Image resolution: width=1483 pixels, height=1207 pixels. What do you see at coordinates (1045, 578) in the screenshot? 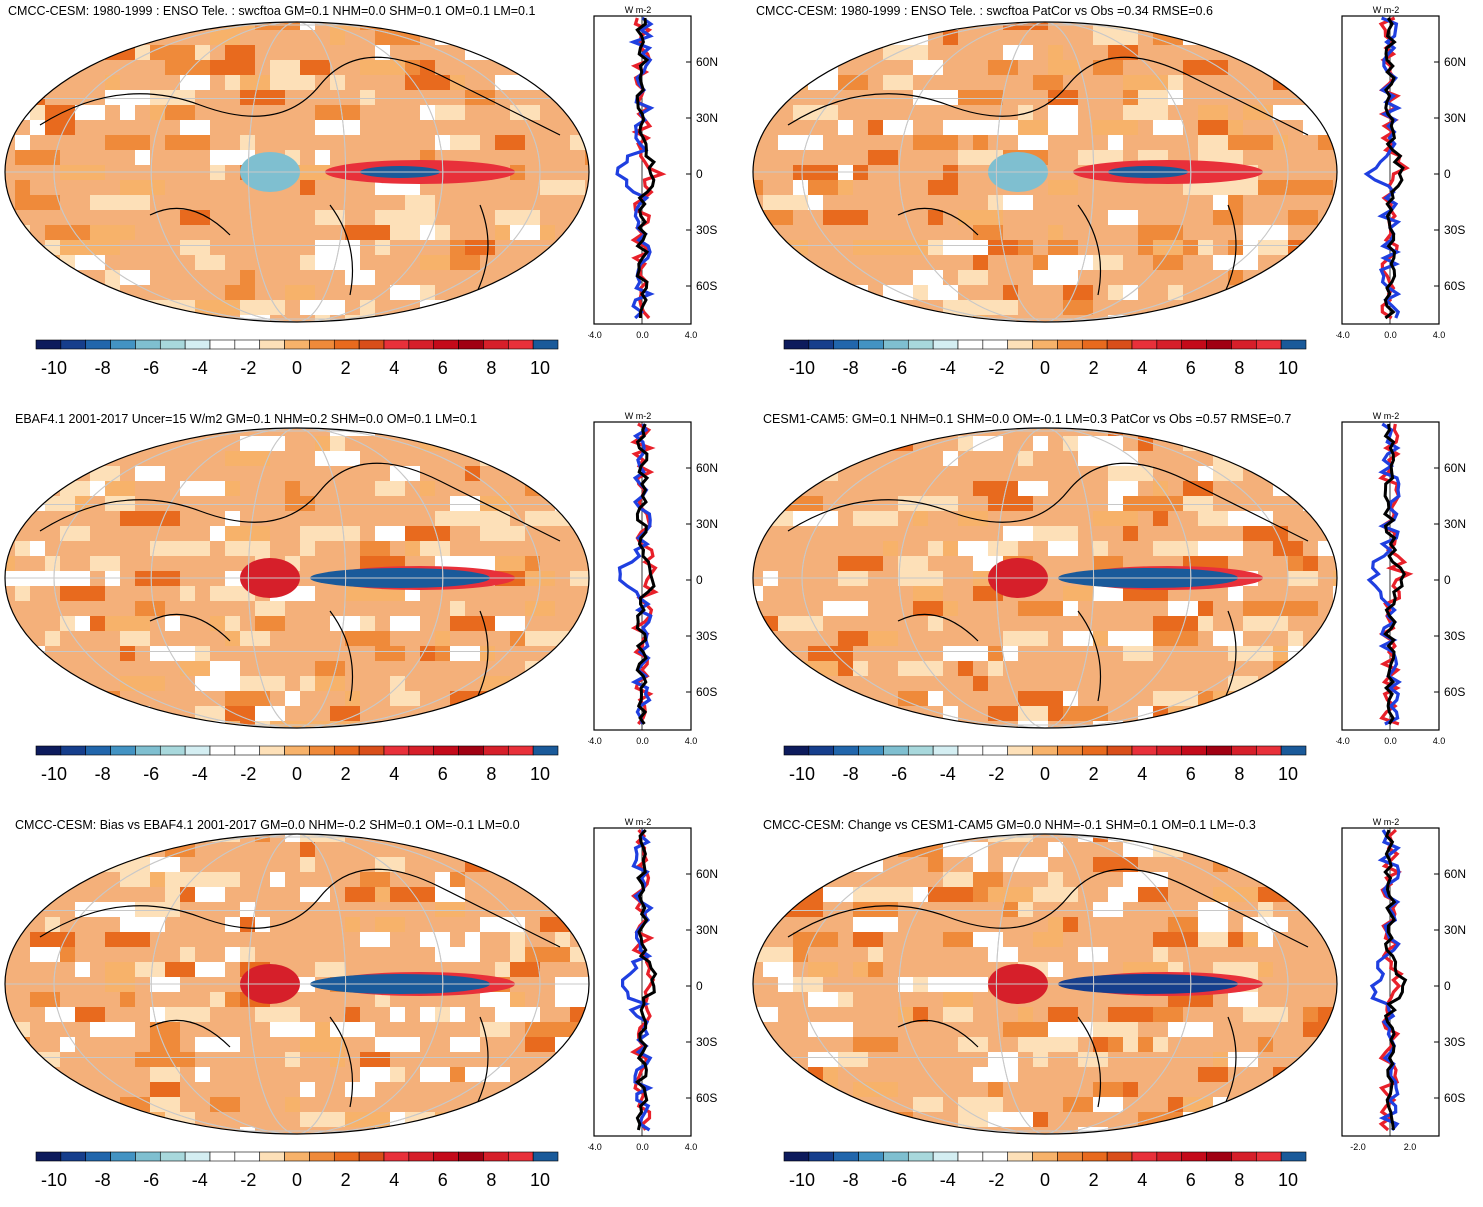
I see `map-plot` at bounding box center [1045, 578].